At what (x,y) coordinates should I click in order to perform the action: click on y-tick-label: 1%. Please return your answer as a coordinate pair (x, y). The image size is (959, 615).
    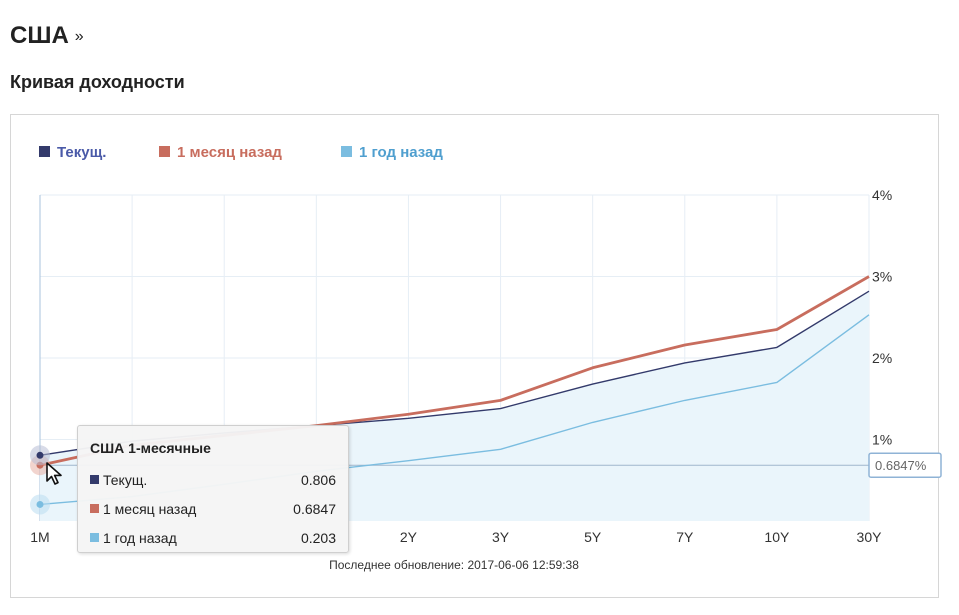
    Looking at the image, I should click on (882, 440).